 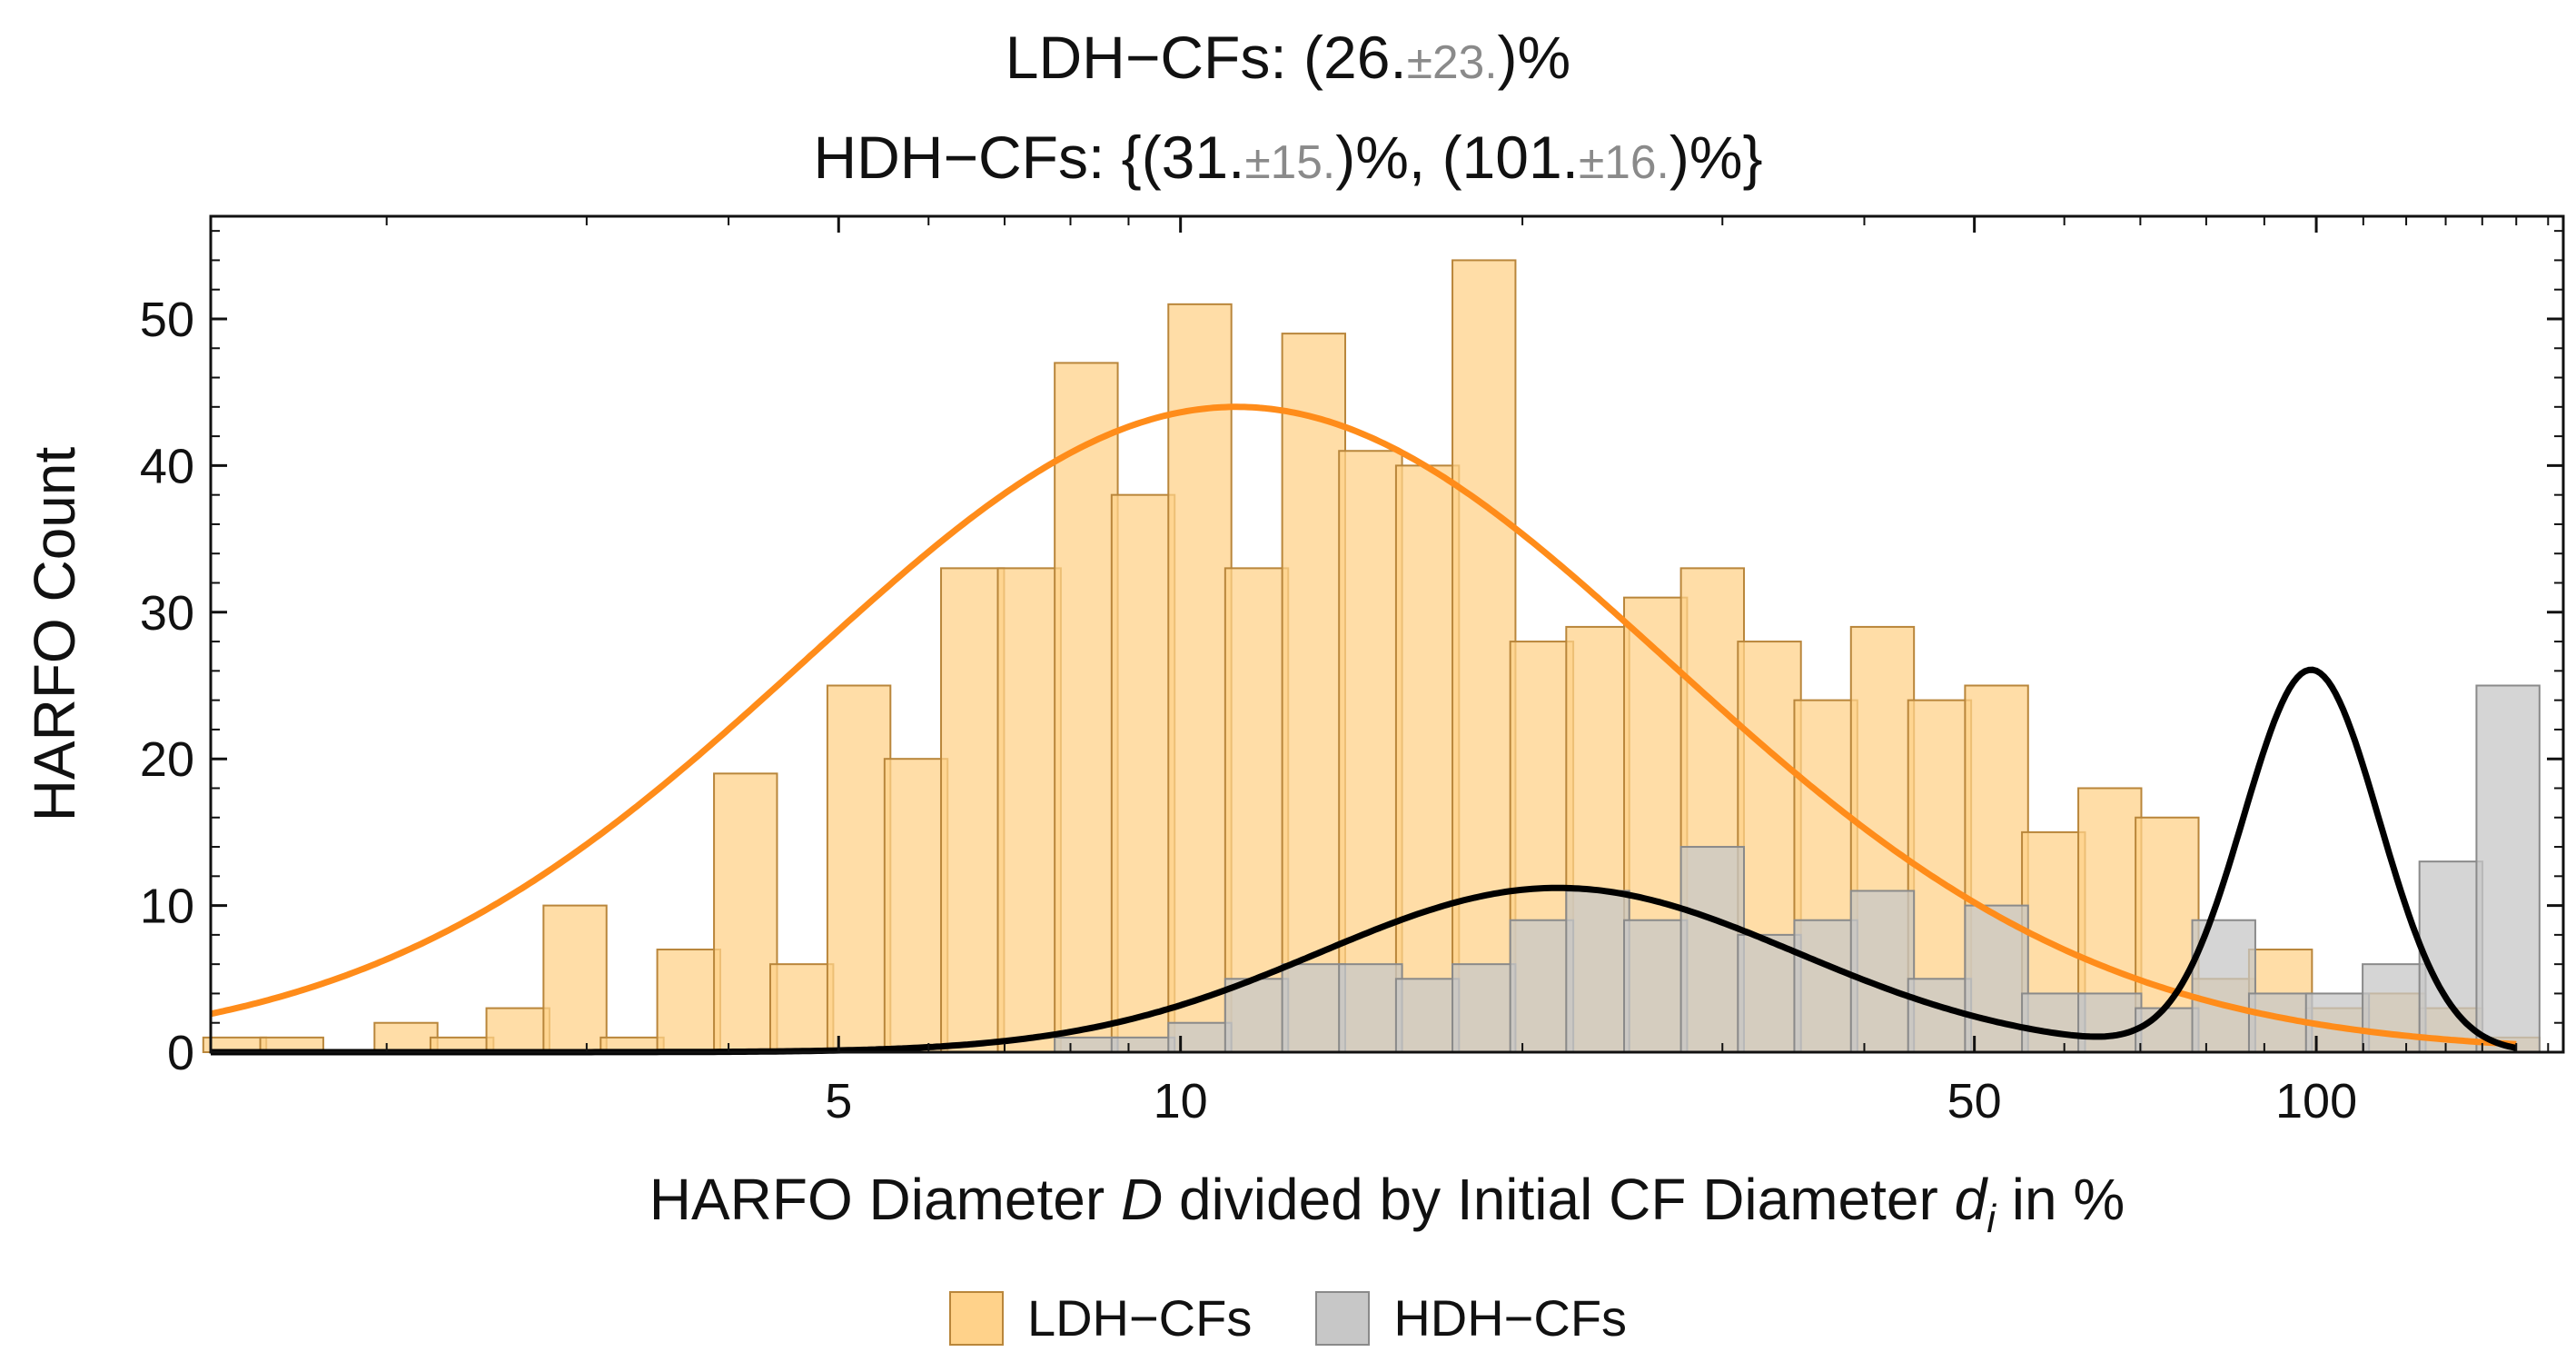 What do you see at coordinates (167, 907) in the screenshot?
I see `y-tick-label: 10` at bounding box center [167, 907].